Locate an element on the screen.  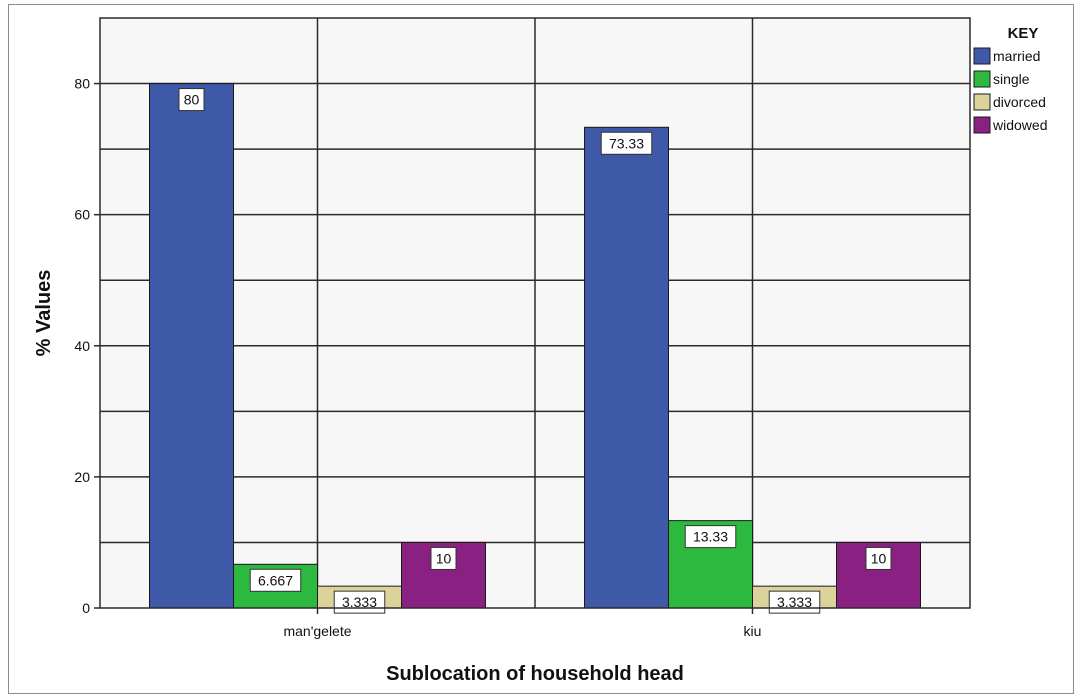
bar-value-label: 80 is located at coordinates (192, 100).